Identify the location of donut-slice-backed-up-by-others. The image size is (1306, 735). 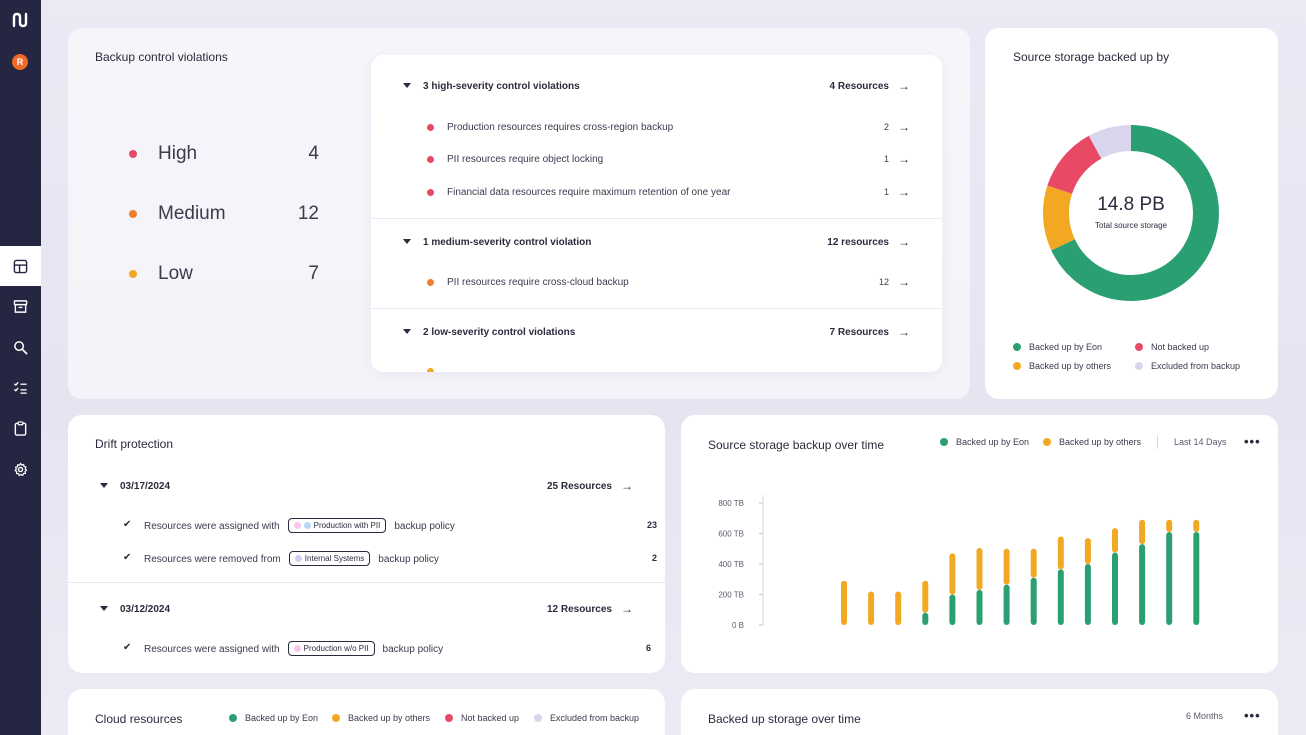
(1131, 213).